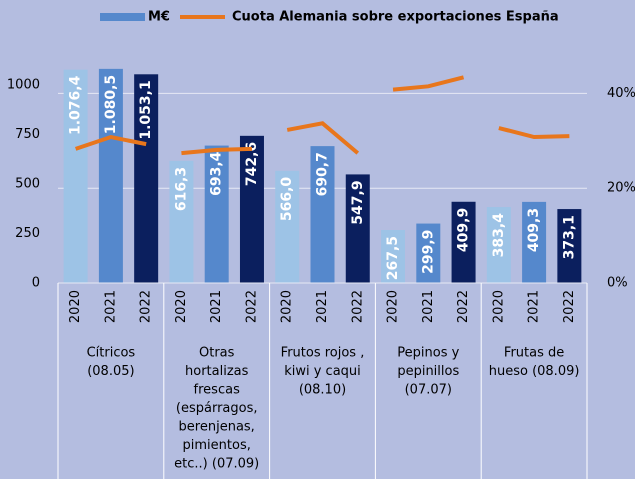 The width and height of the screenshot is (635, 479). Describe the element at coordinates (534, 353) in the screenshot. I see `group-label: Frutas de` at that location.